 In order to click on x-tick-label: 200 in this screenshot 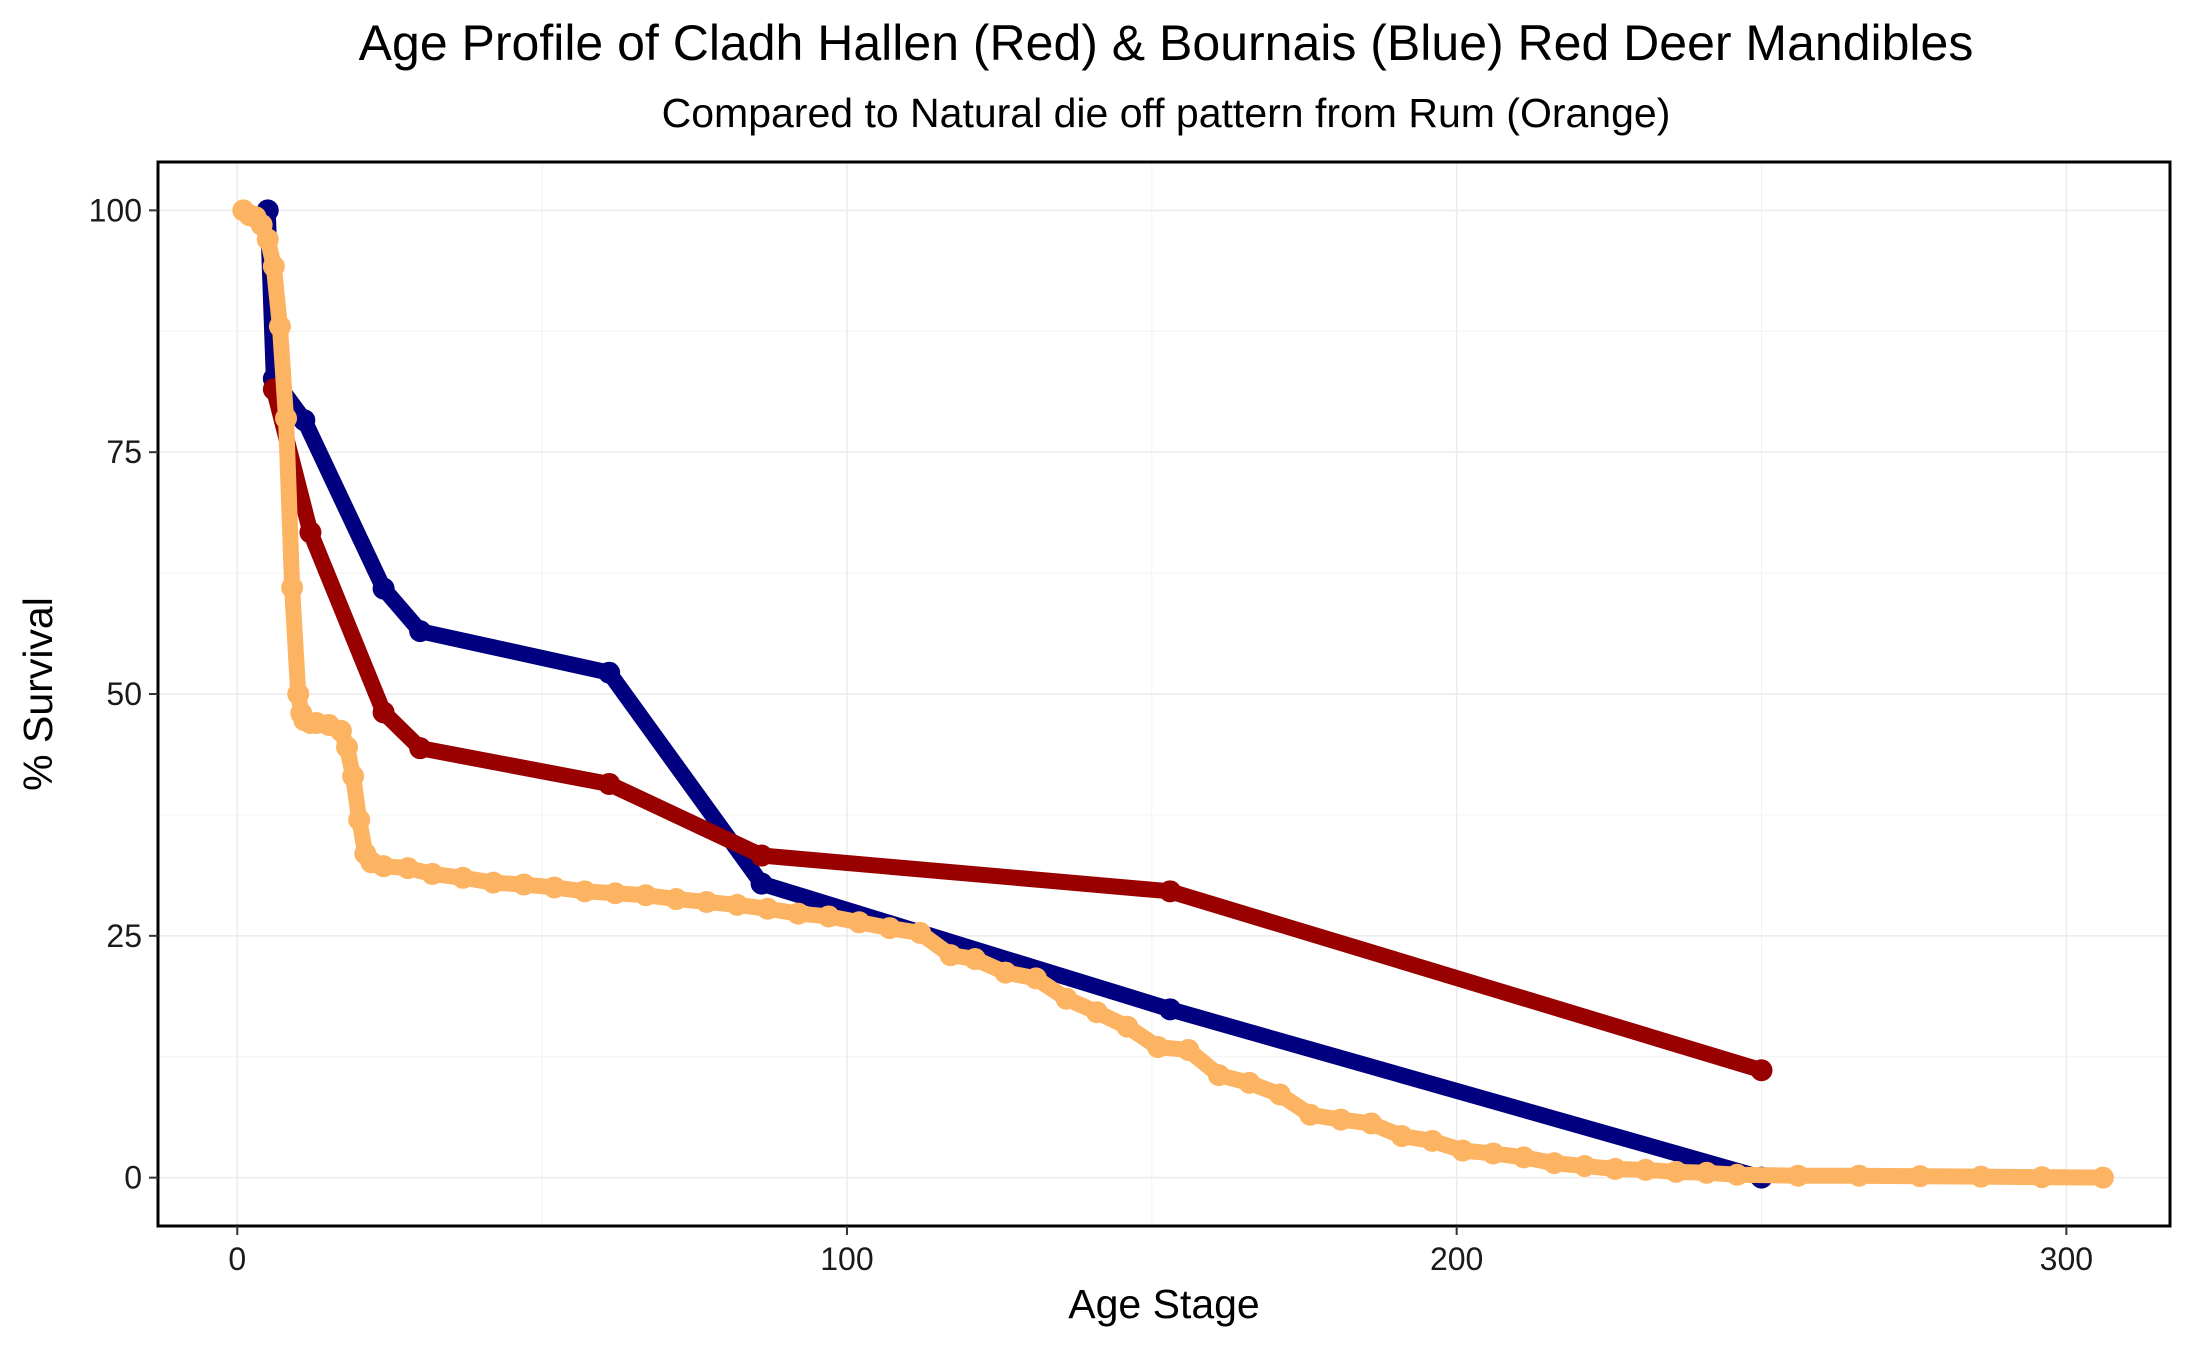, I will do `click(1456, 1259)`.